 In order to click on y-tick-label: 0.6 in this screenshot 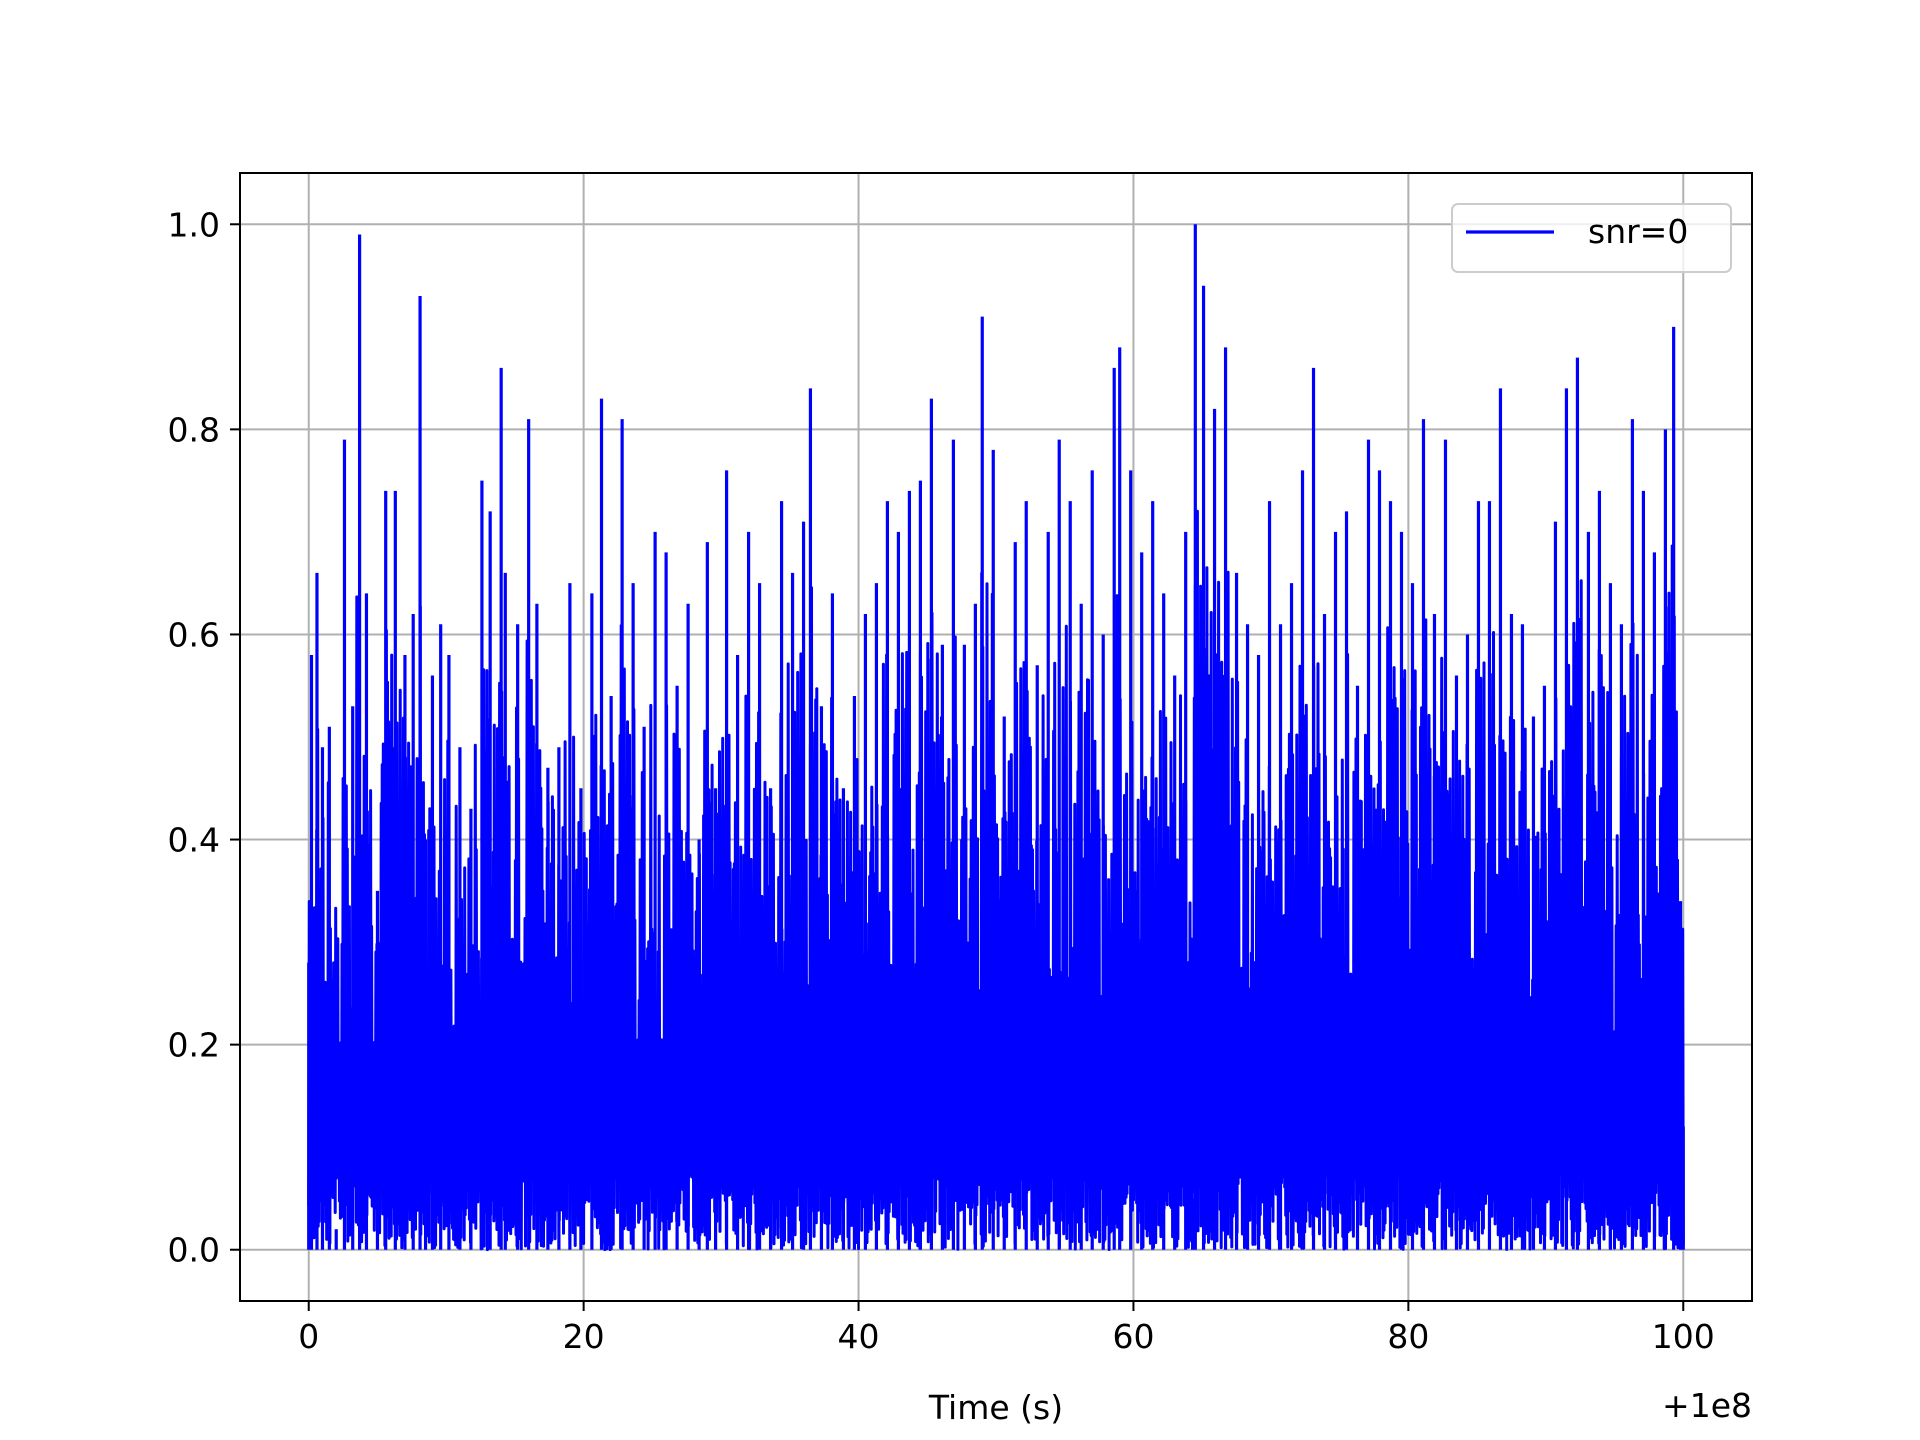, I will do `click(194, 634)`.